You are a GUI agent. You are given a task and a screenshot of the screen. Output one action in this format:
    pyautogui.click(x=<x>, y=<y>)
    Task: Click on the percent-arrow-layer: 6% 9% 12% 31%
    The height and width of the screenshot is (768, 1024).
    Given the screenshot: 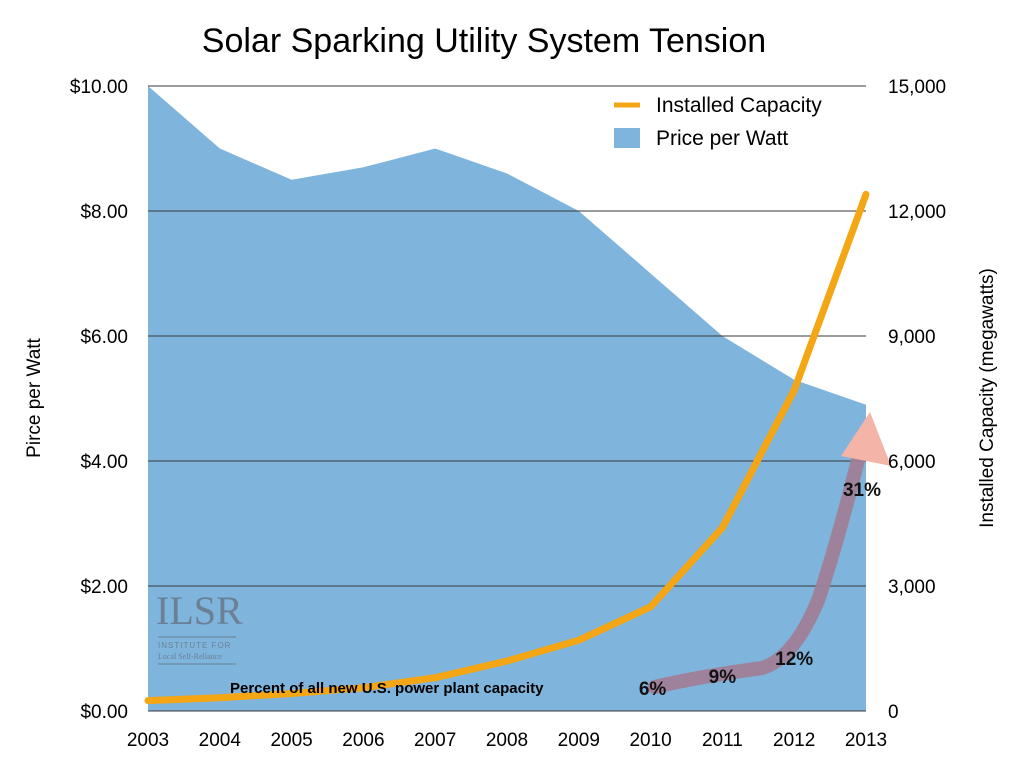 What is the action you would take?
    pyautogui.click(x=765, y=556)
    